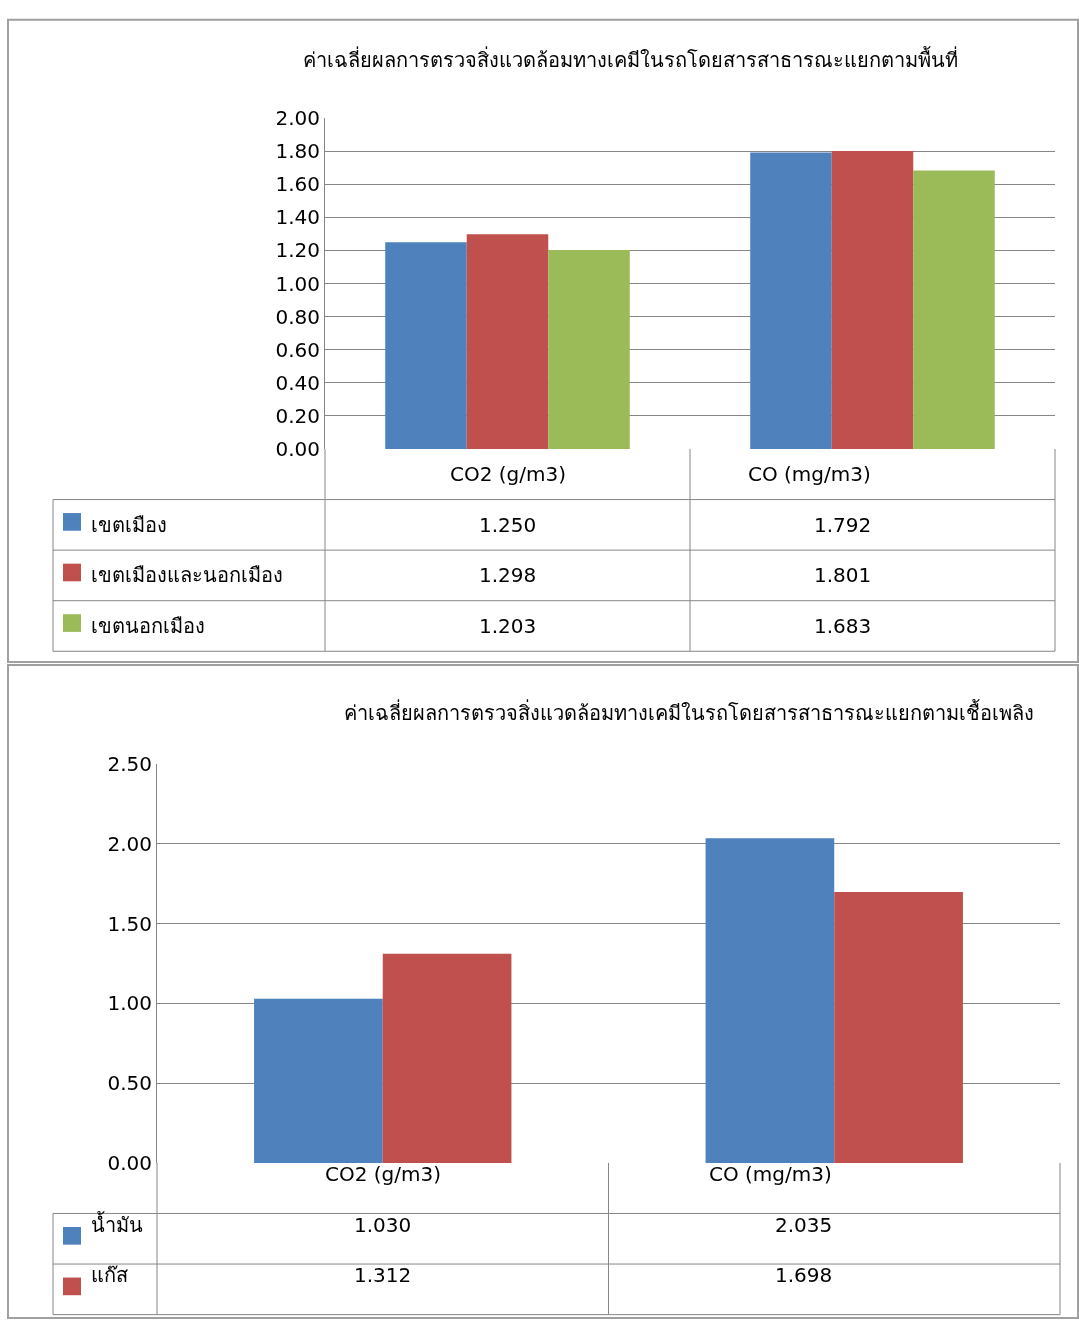 The image size is (1079, 1333). I want to click on text: 1.20, so click(297, 250).